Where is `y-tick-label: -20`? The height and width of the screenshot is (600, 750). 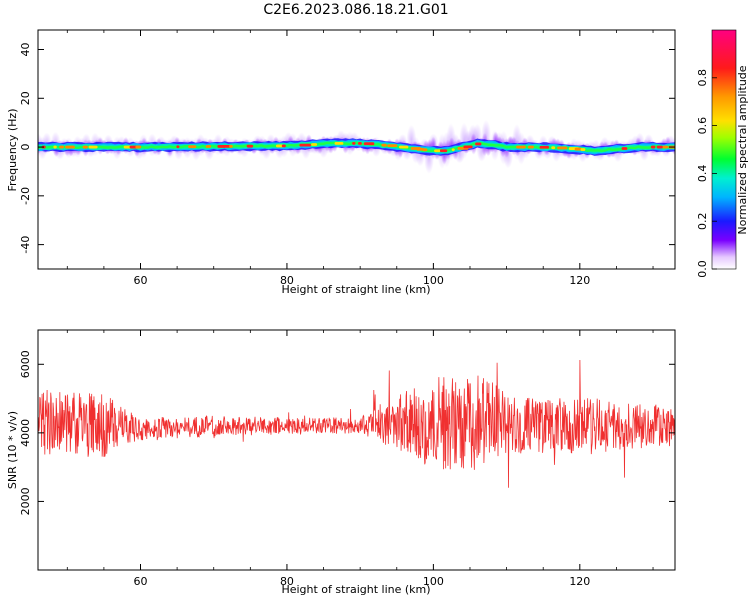
y-tick-label: -20 is located at coordinates (25, 196).